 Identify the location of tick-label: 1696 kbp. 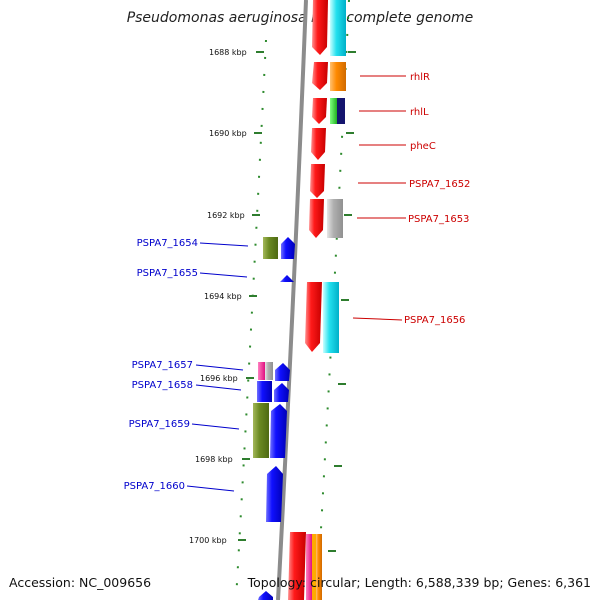
(219, 378).